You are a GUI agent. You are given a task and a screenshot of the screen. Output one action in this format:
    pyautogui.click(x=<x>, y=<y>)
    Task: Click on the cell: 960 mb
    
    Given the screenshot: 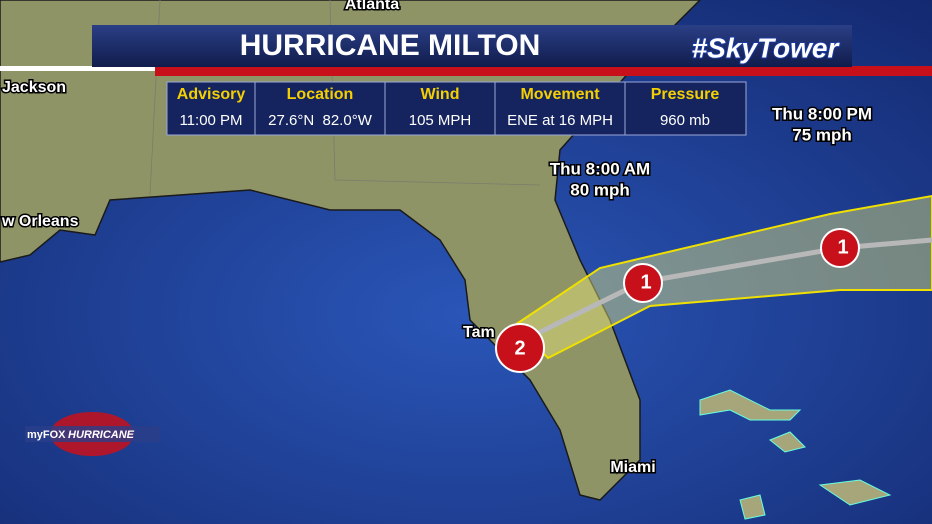 What is the action you would take?
    pyautogui.click(x=685, y=120)
    